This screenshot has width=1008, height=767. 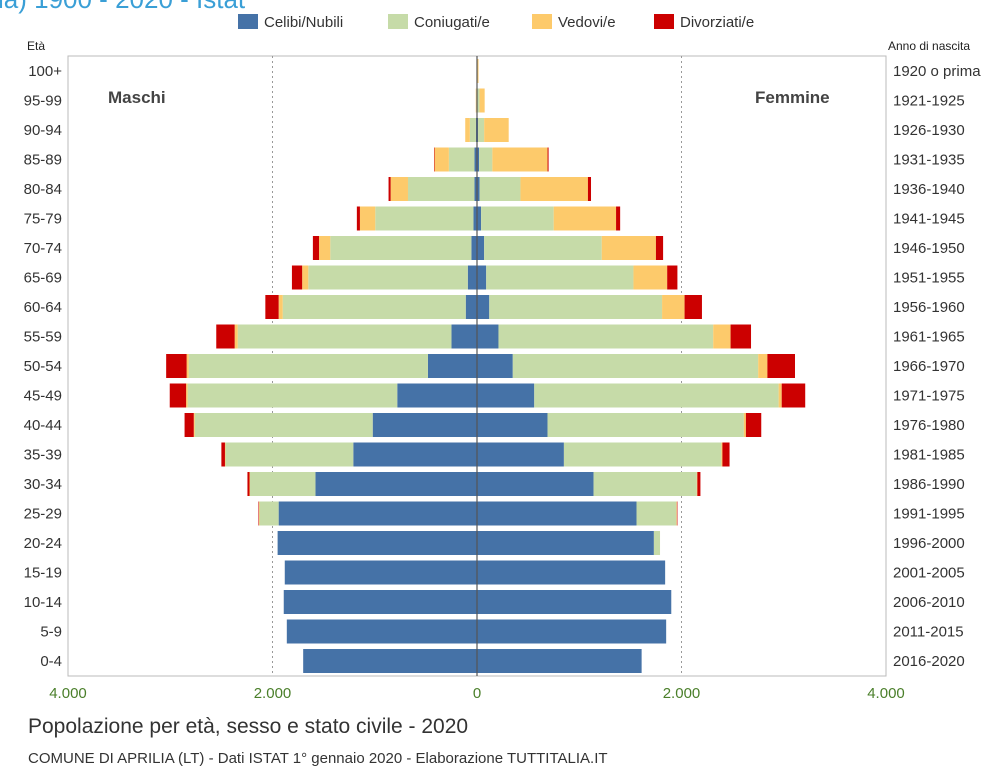 I want to click on bar-female-90-94-coniugati-e, so click(x=481, y=130).